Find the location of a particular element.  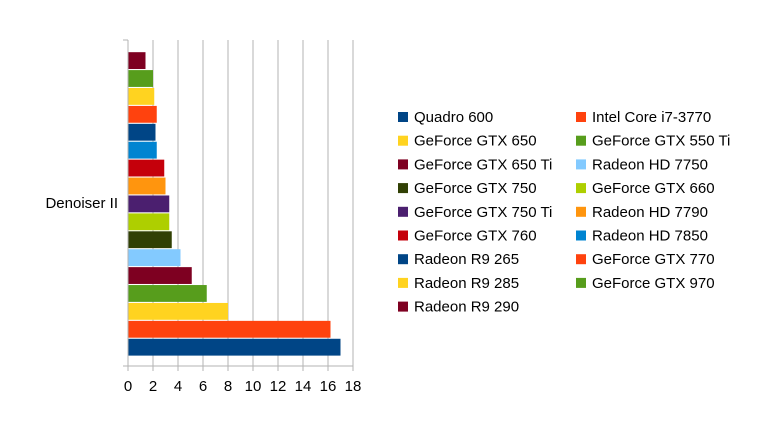

x-tick-label: 12 is located at coordinates (278, 386).